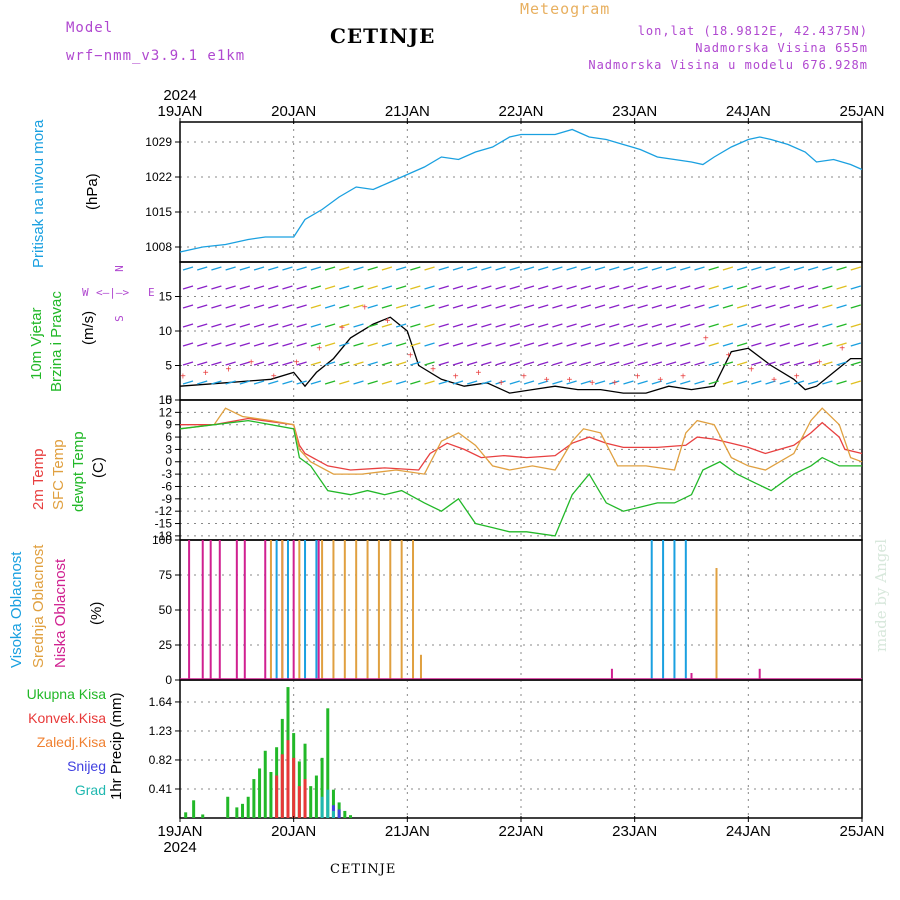 The image size is (900, 900). I want to click on cloud-ytick-label: 50, so click(166, 610).